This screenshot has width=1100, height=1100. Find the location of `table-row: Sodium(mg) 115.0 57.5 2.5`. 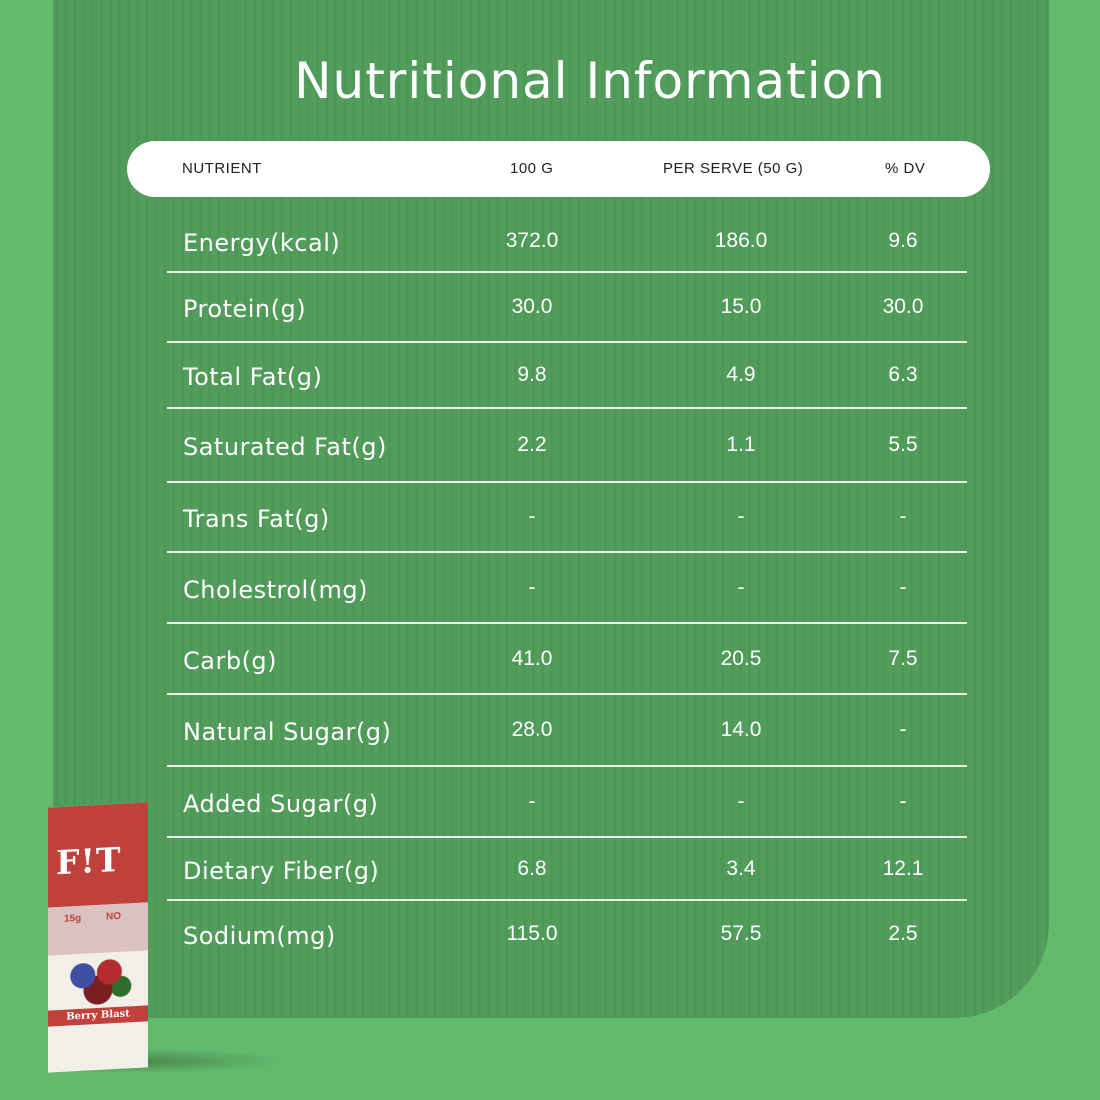

table-row: Sodium(mg) 115.0 57.5 2.5 is located at coordinates (567, 936).